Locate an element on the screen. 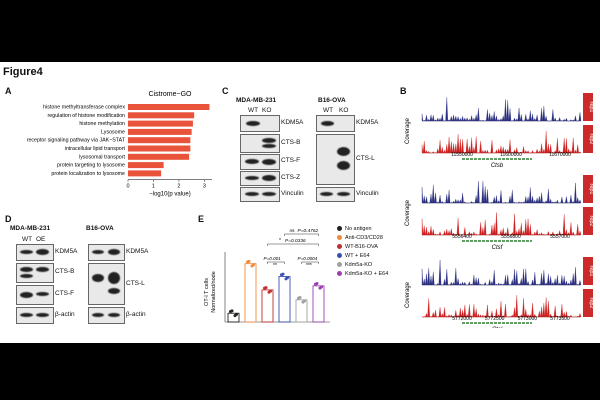 The width and height of the screenshot is (600, 400). stat-ns: ns is located at coordinates (293, 231).